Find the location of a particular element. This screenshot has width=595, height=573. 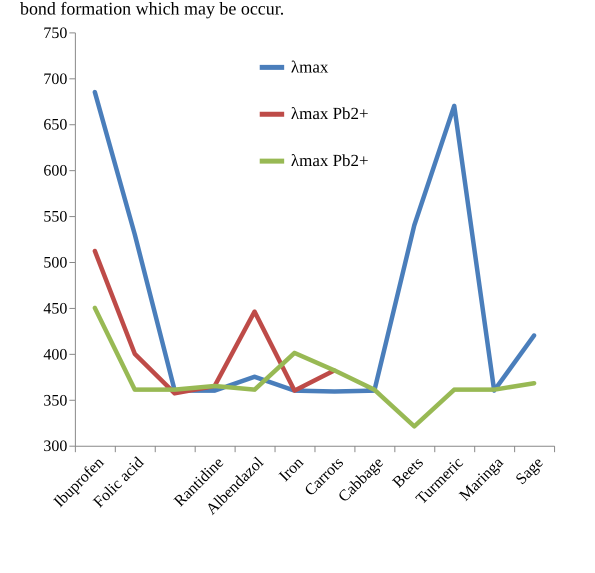

y-tick-label: 300 is located at coordinates (55, 447).